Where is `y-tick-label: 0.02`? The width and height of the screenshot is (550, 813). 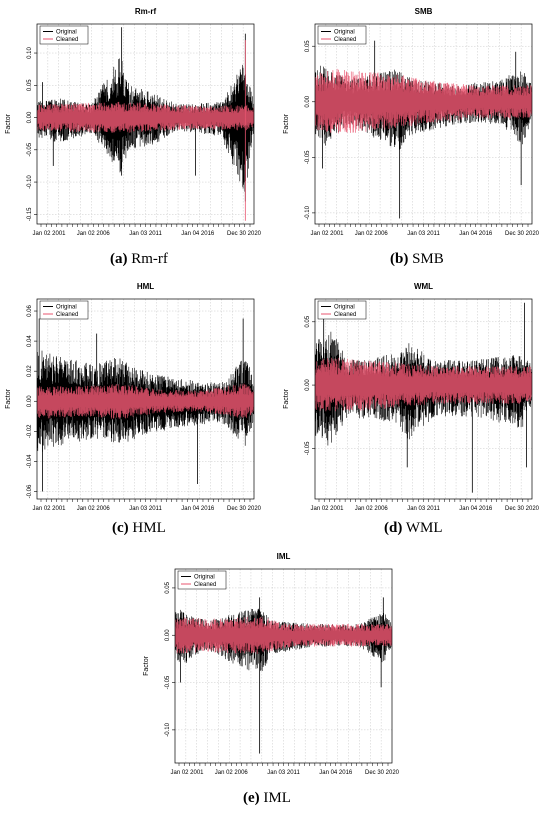
y-tick-label: 0.02 is located at coordinates (30, 371).